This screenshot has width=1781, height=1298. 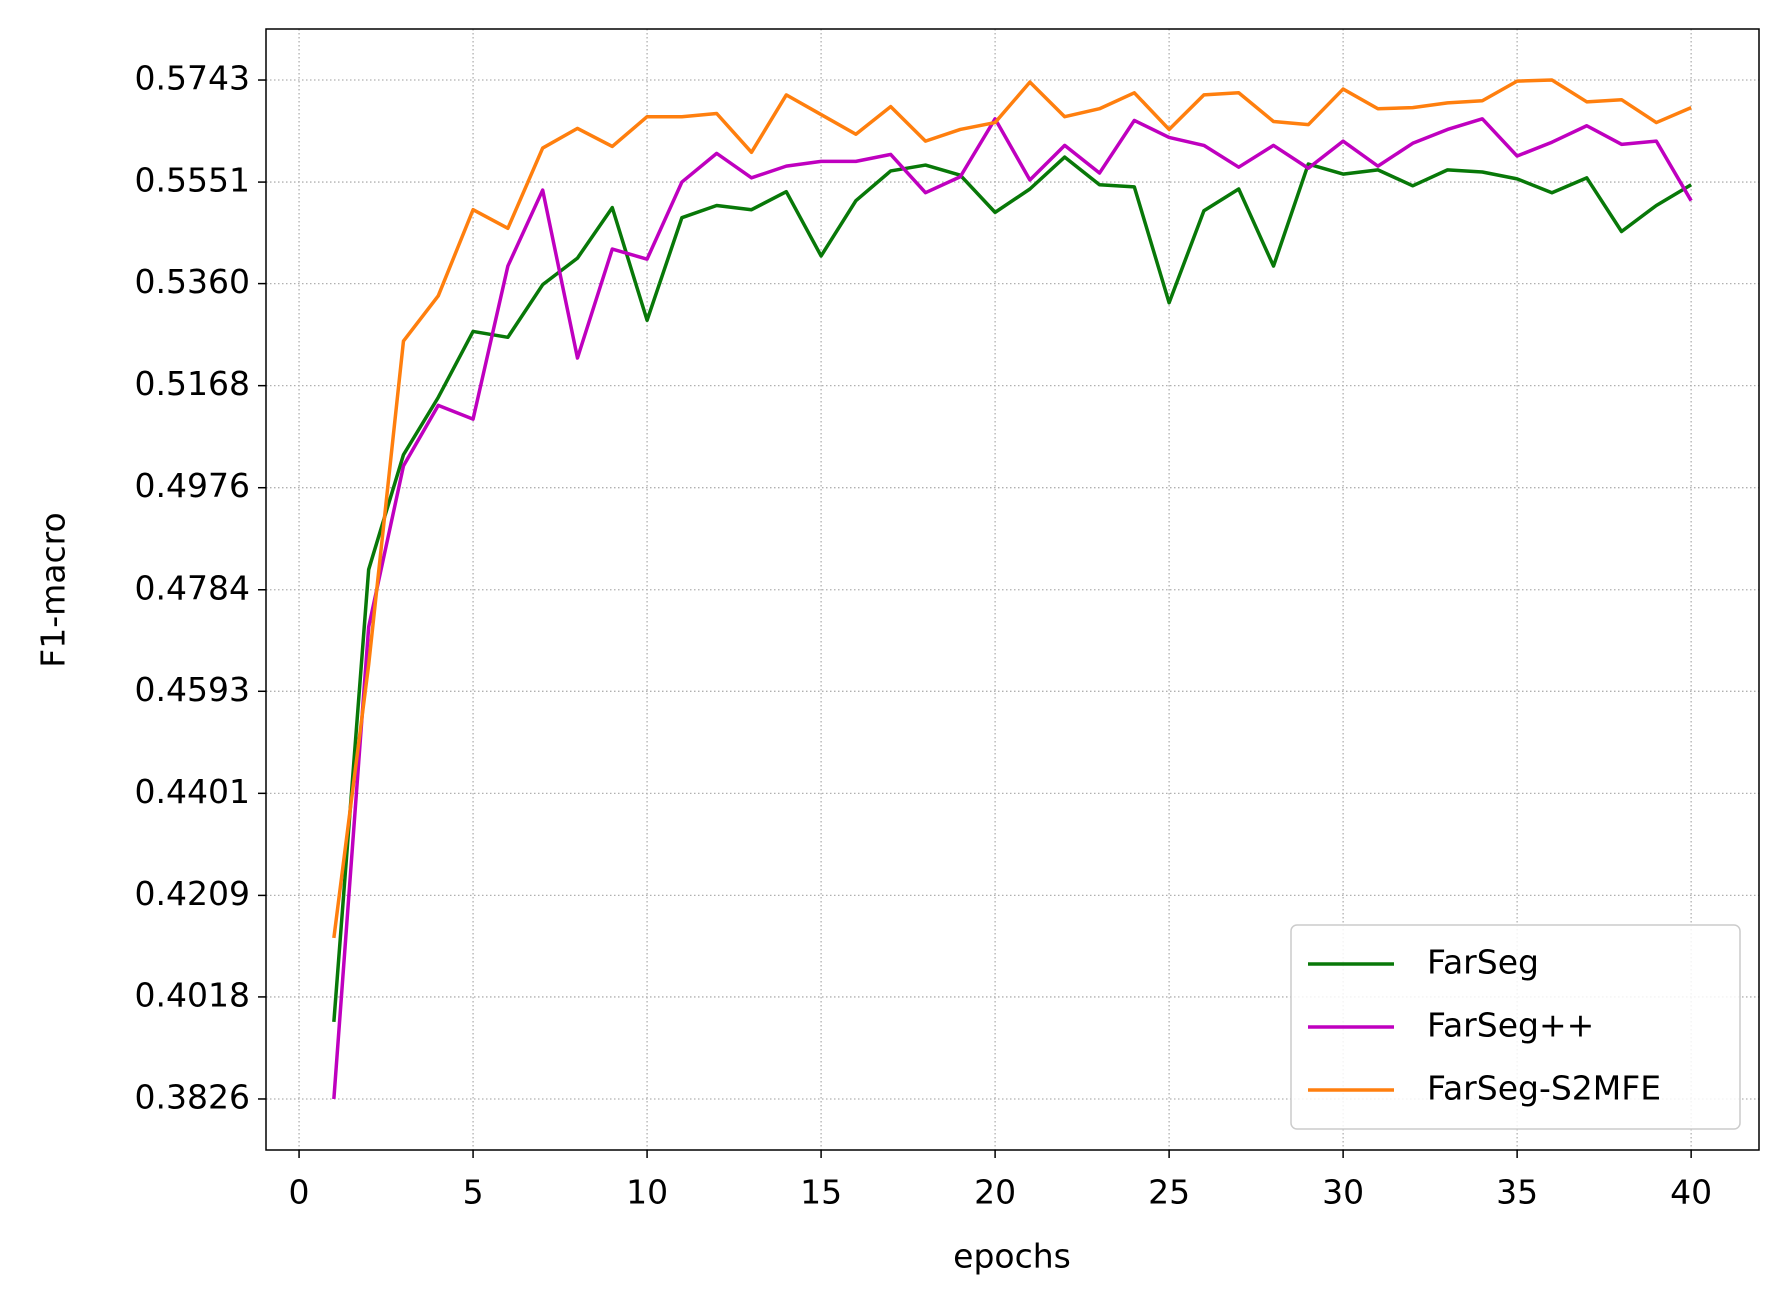 I want to click on y-tick-label: 0.5168, so click(x=192, y=383).